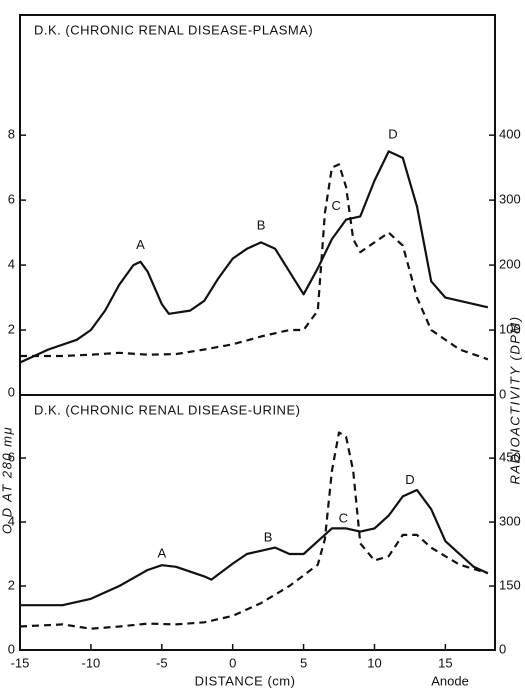  Describe the element at coordinates (450, 680) in the screenshot. I see `x-note: Anode` at that location.